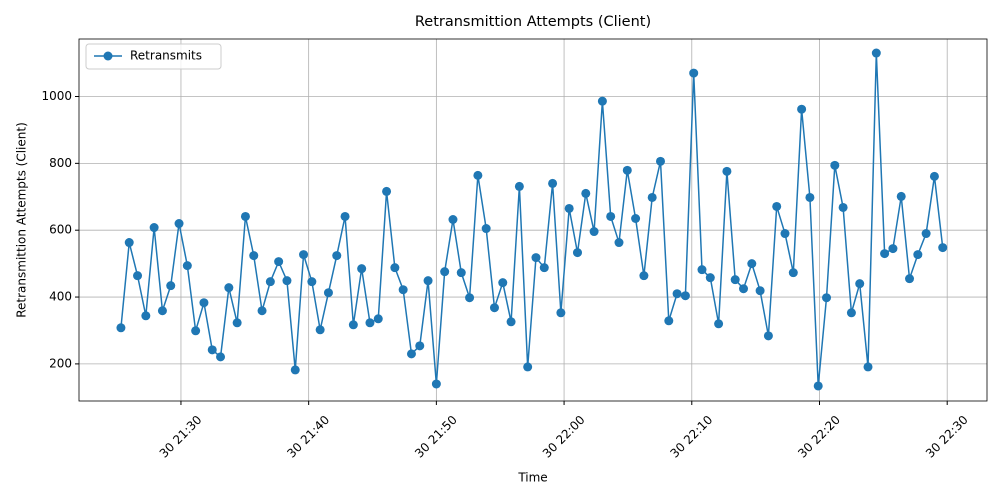 The image size is (1000, 500). What do you see at coordinates (56, 96) in the screenshot?
I see `y-tick-label: 1000` at bounding box center [56, 96].